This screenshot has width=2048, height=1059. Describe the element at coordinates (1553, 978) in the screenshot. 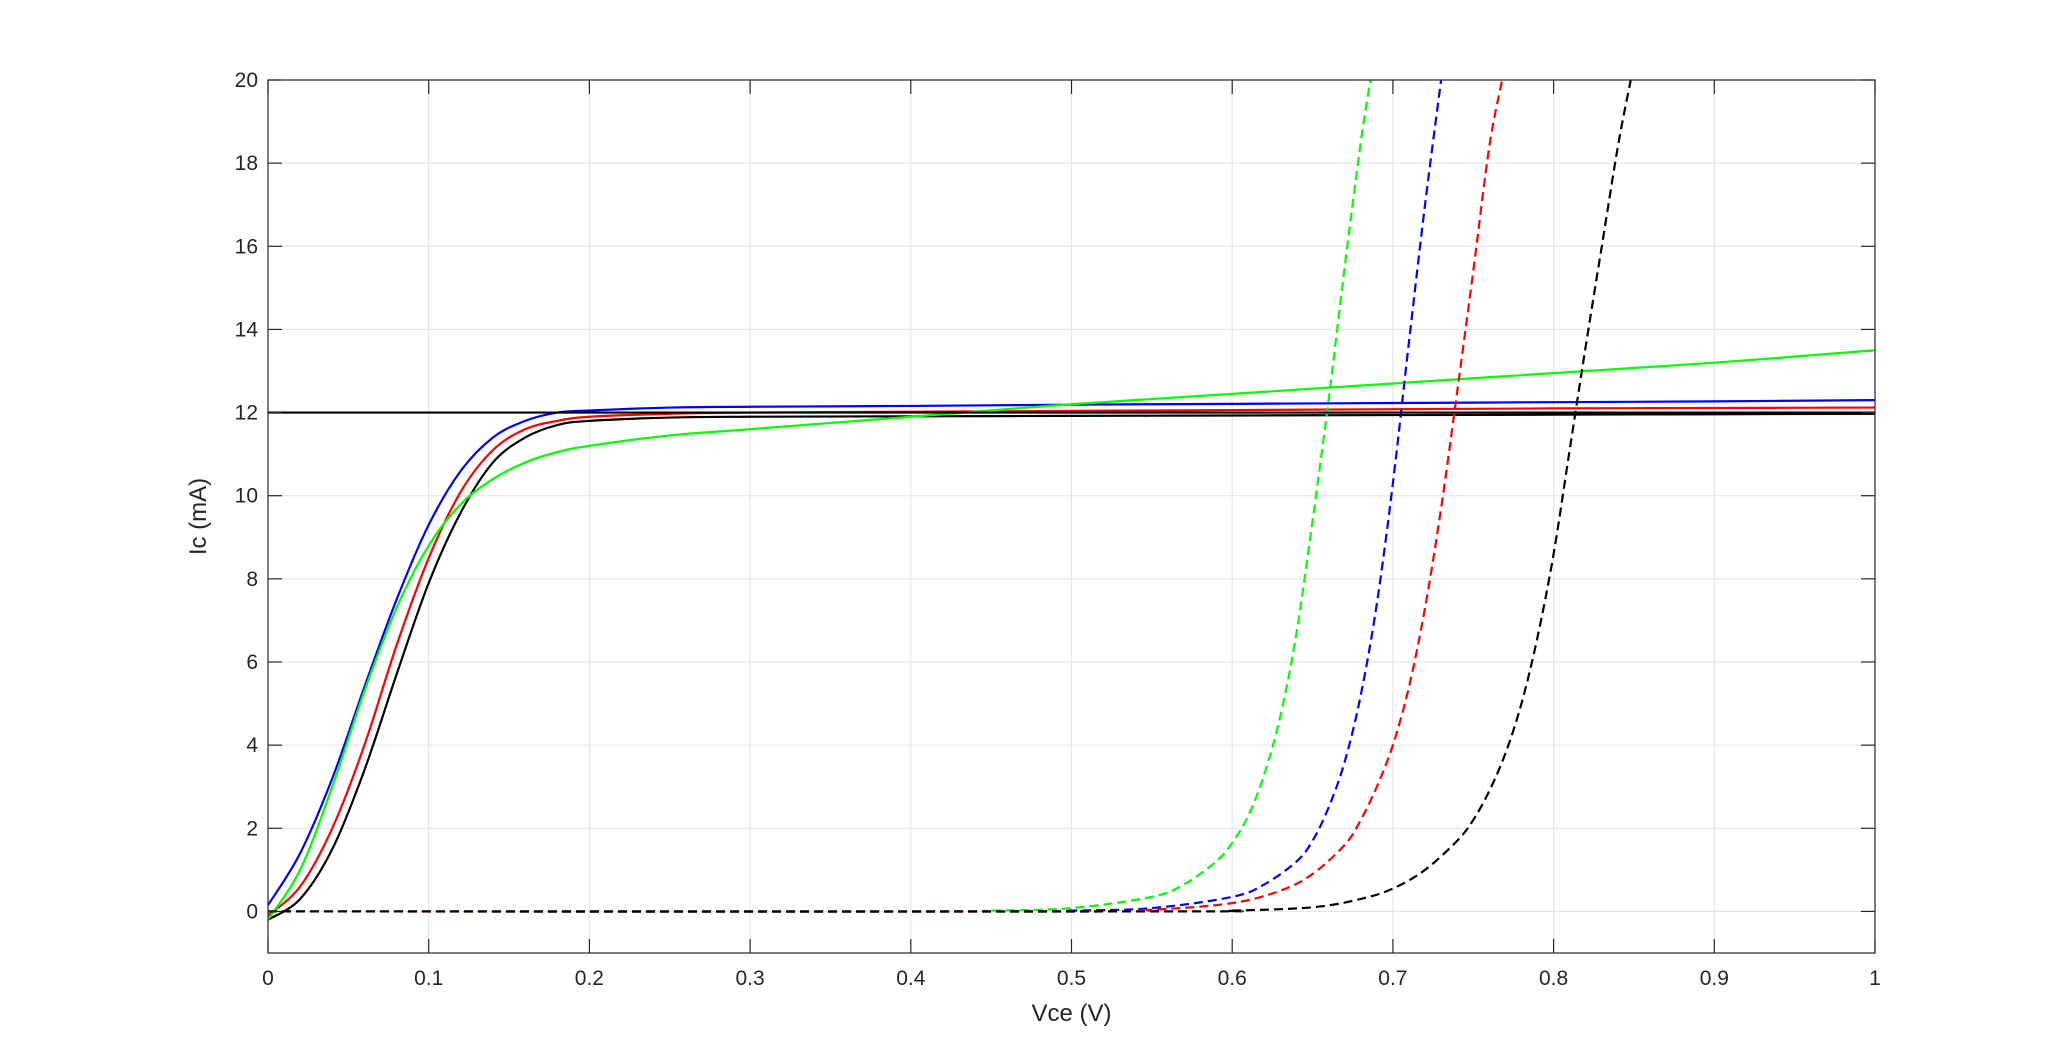

I see `x-tick-label: 0.8` at that location.